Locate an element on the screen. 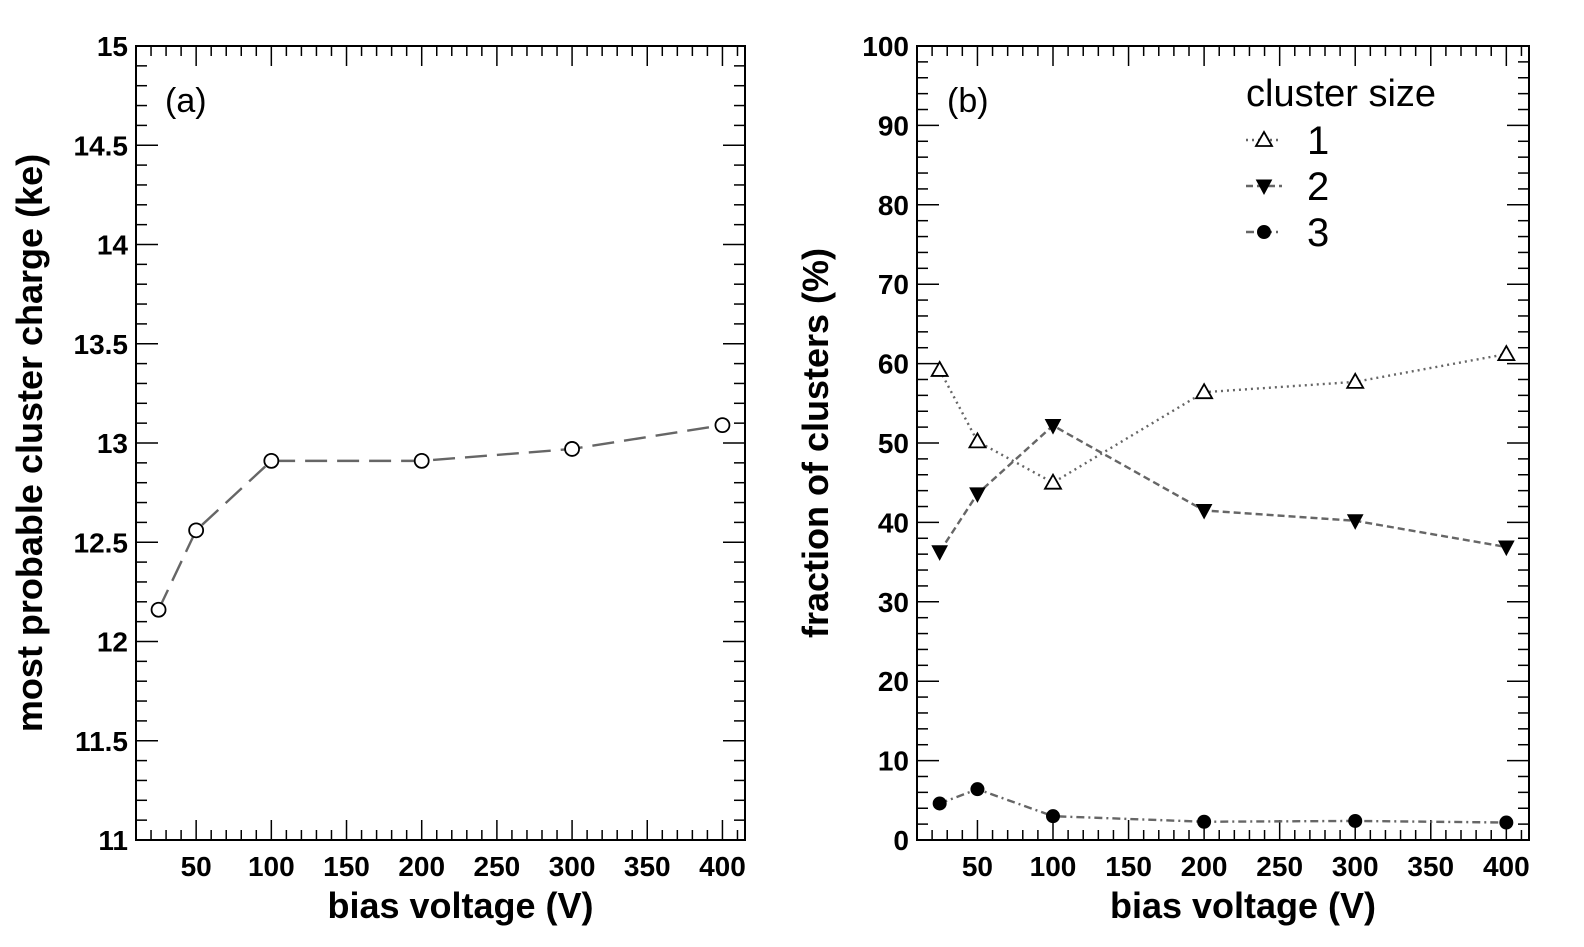  legend-title: cluster size is located at coordinates (1341, 94).